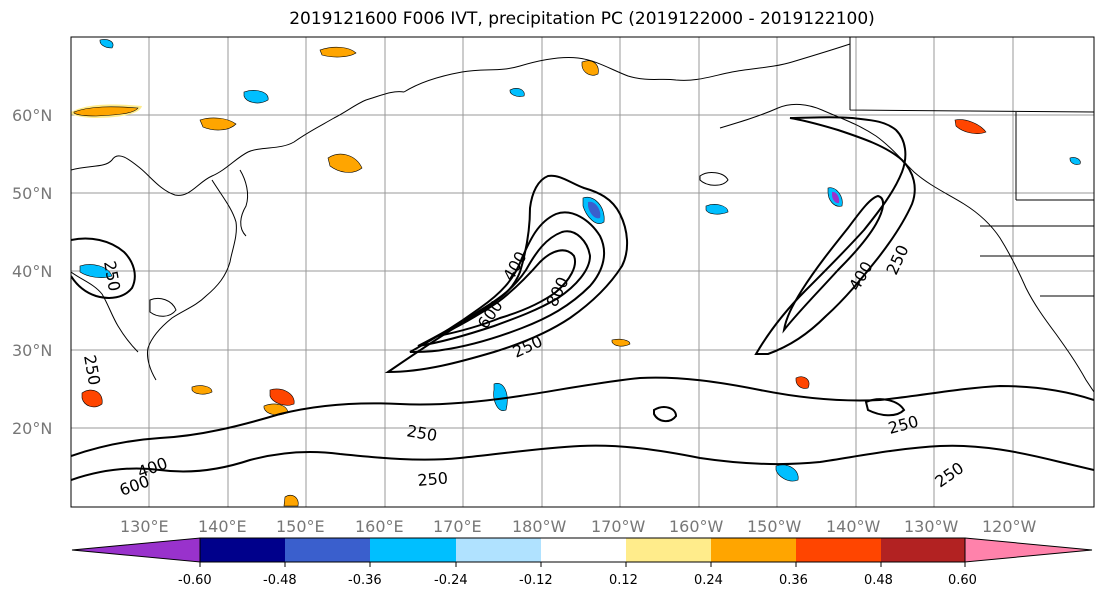 This screenshot has width=1105, height=601. What do you see at coordinates (536, 580) in the screenshot?
I see `colorbar-tick-label: -0.12` at bounding box center [536, 580].